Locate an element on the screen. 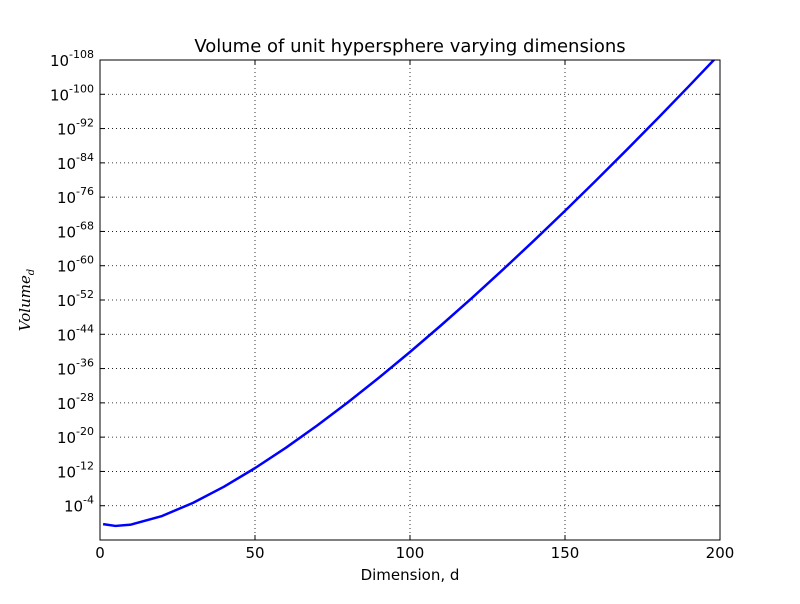 This screenshot has height=604, width=800. y-tick-label: 10-52 is located at coordinates (75, 299).